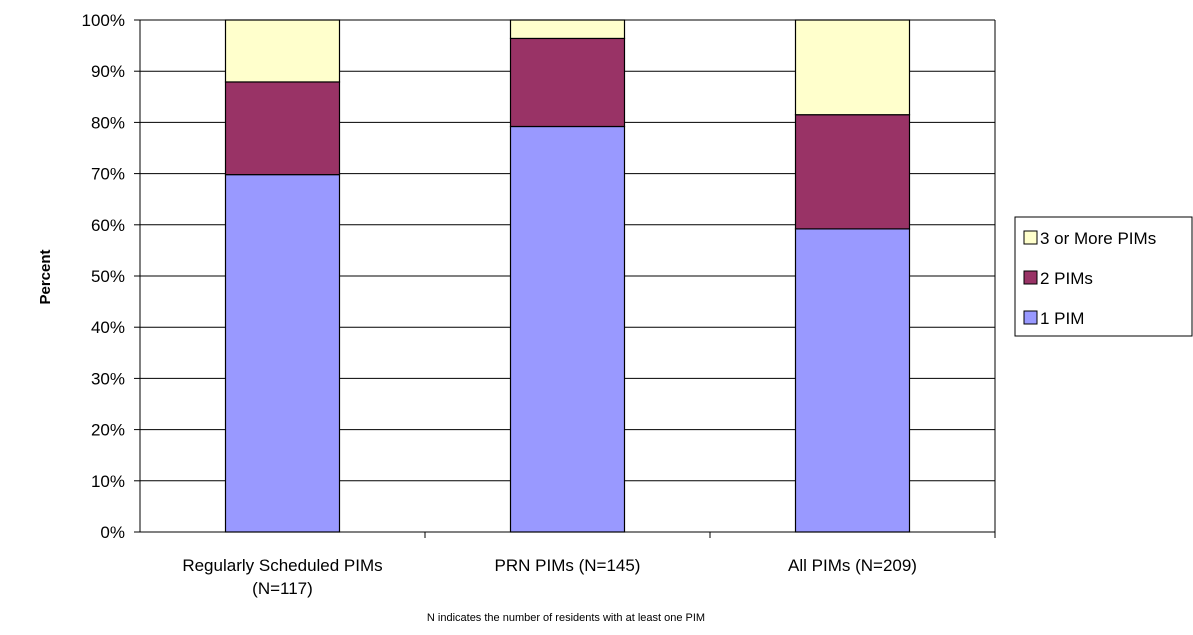 The width and height of the screenshot is (1193, 635). Describe the element at coordinates (282, 588) in the screenshot. I see `x-tick-label: (N=117)` at that location.